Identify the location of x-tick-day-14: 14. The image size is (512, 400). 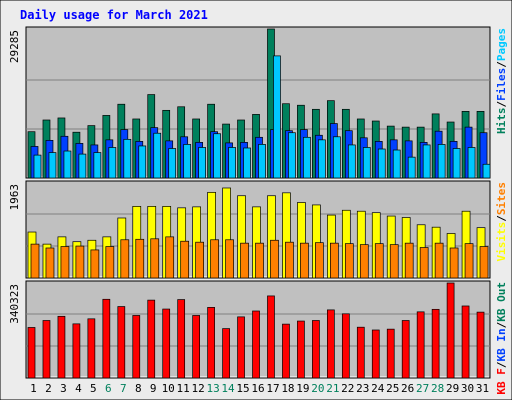
(228, 388).